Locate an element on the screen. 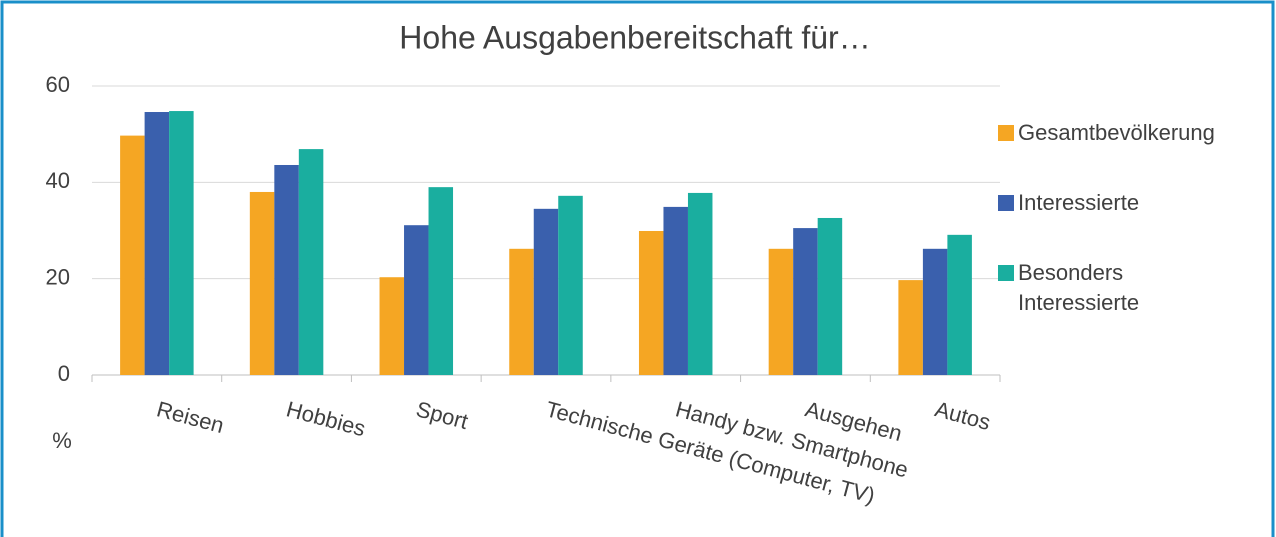 The image size is (1276, 537). legend-item: Besonders Interessierte is located at coordinates (1118, 288).